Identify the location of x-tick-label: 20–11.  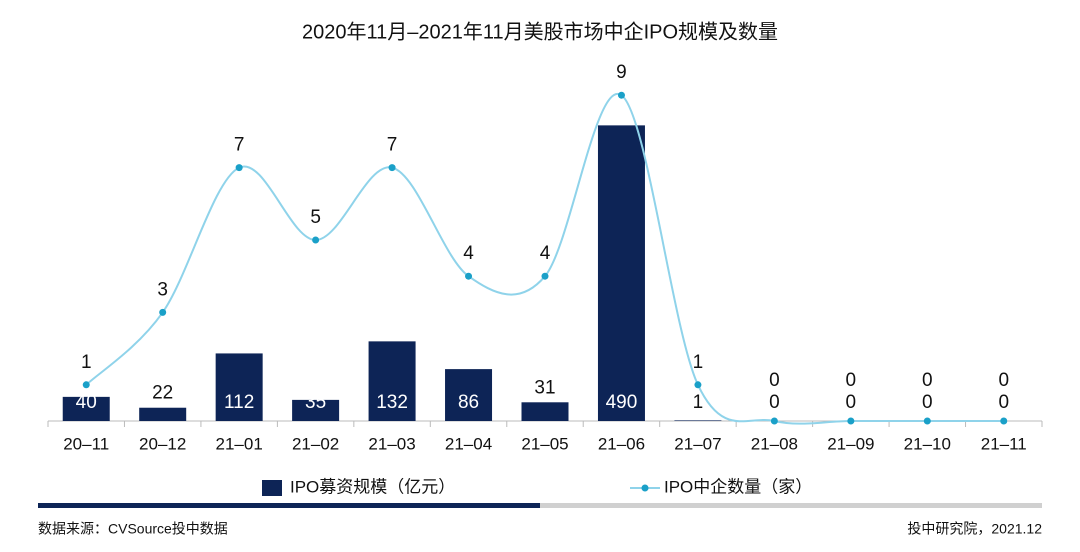
(86, 443).